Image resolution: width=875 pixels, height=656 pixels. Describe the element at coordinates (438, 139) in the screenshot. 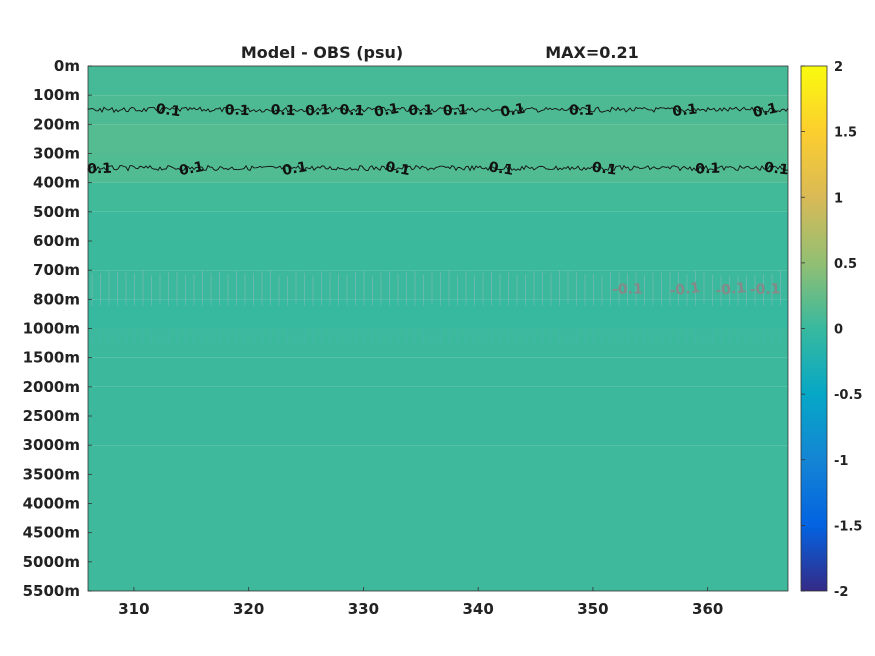

I see `layer-200m-300m` at that location.